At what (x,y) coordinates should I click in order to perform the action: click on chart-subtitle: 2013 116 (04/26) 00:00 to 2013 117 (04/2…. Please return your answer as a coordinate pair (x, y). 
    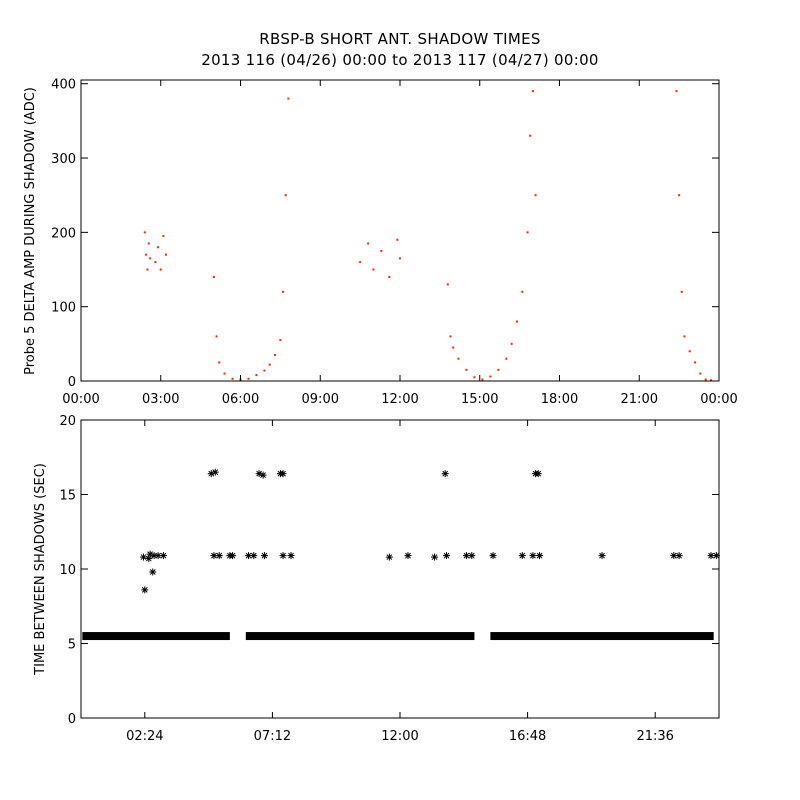
    Looking at the image, I should click on (400, 60).